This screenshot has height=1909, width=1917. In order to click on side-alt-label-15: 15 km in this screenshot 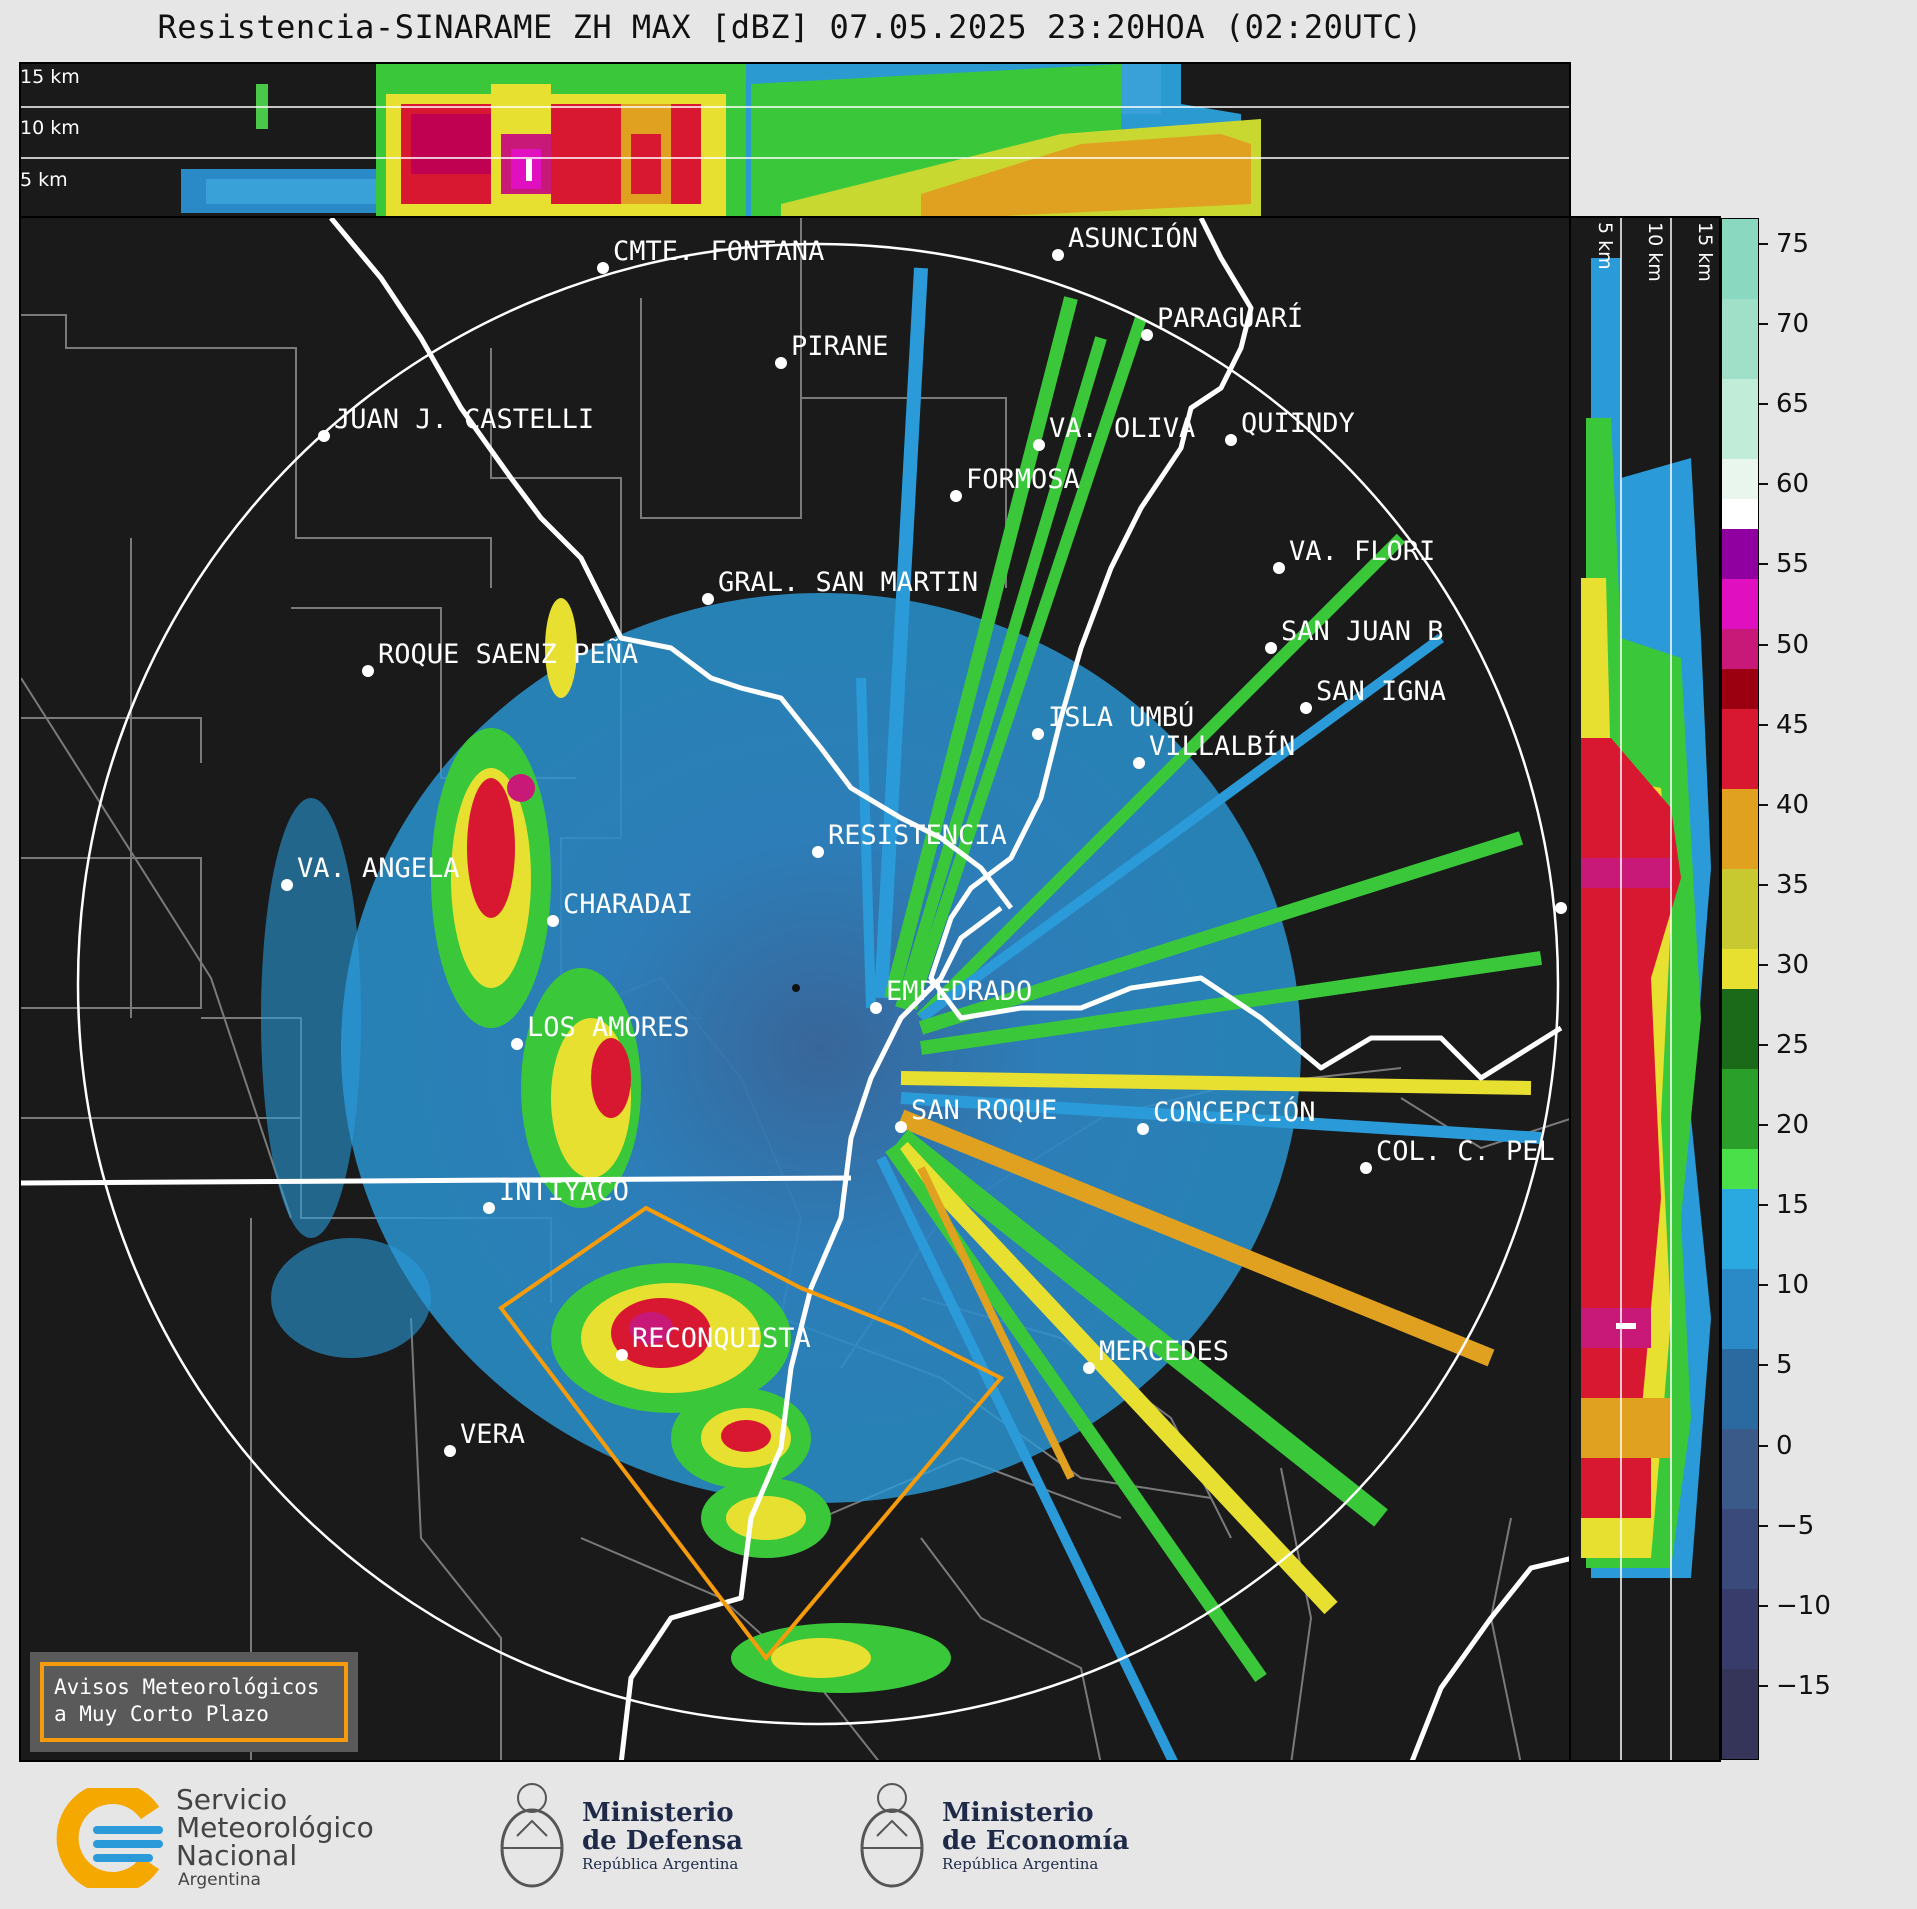, I will do `click(1705, 252)`.